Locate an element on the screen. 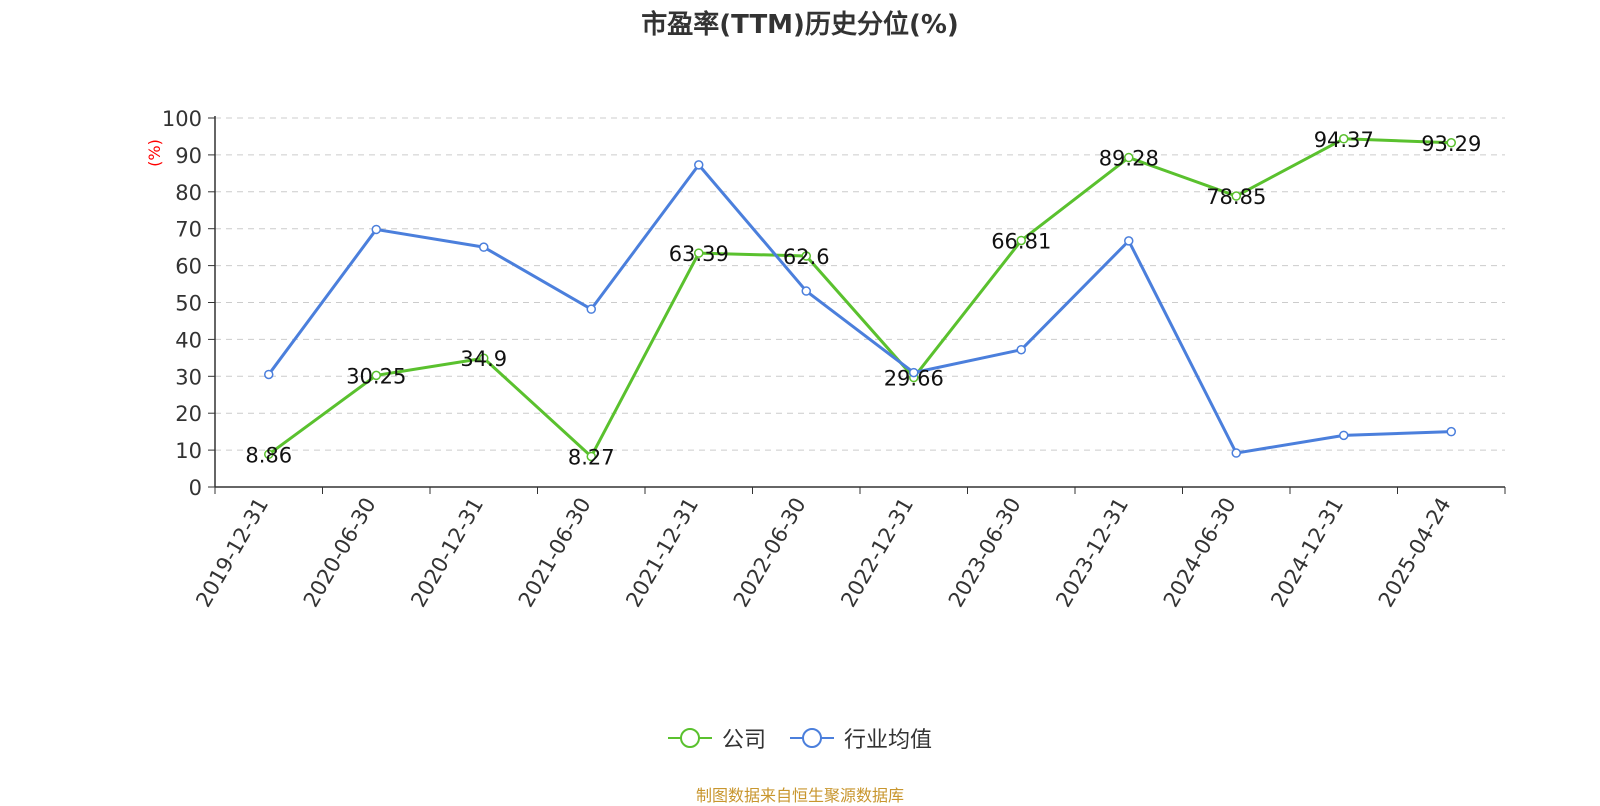 This screenshot has height=806, width=1600. data-label: 66.81 is located at coordinates (1021, 241).